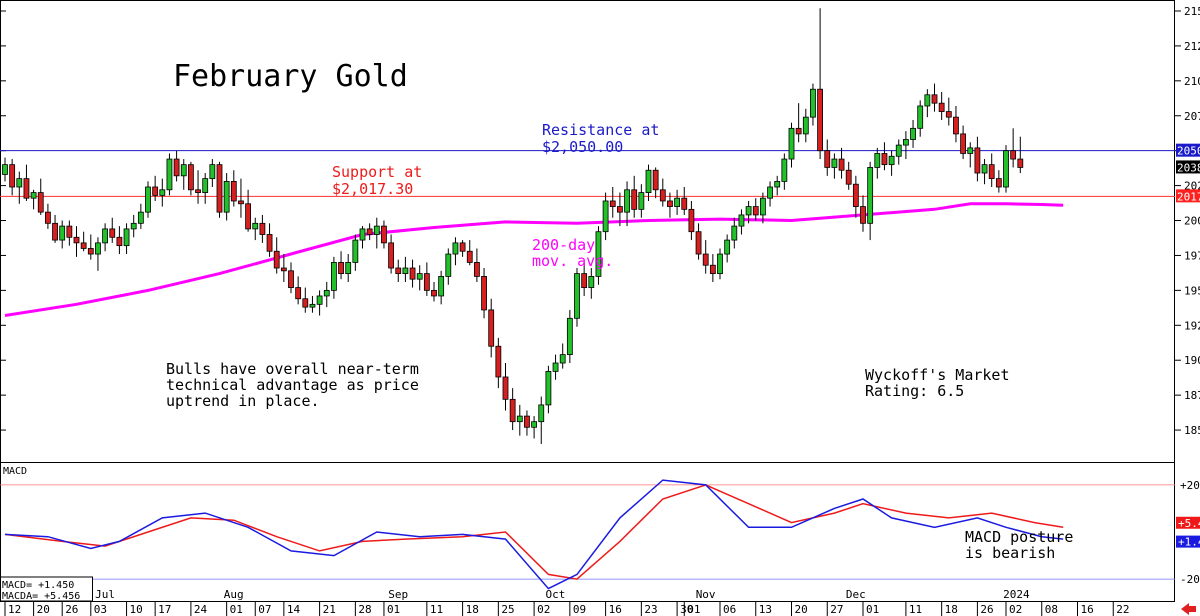  Describe the element at coordinates (1188, 196) in the screenshot. I see `support-tag-box` at that location.